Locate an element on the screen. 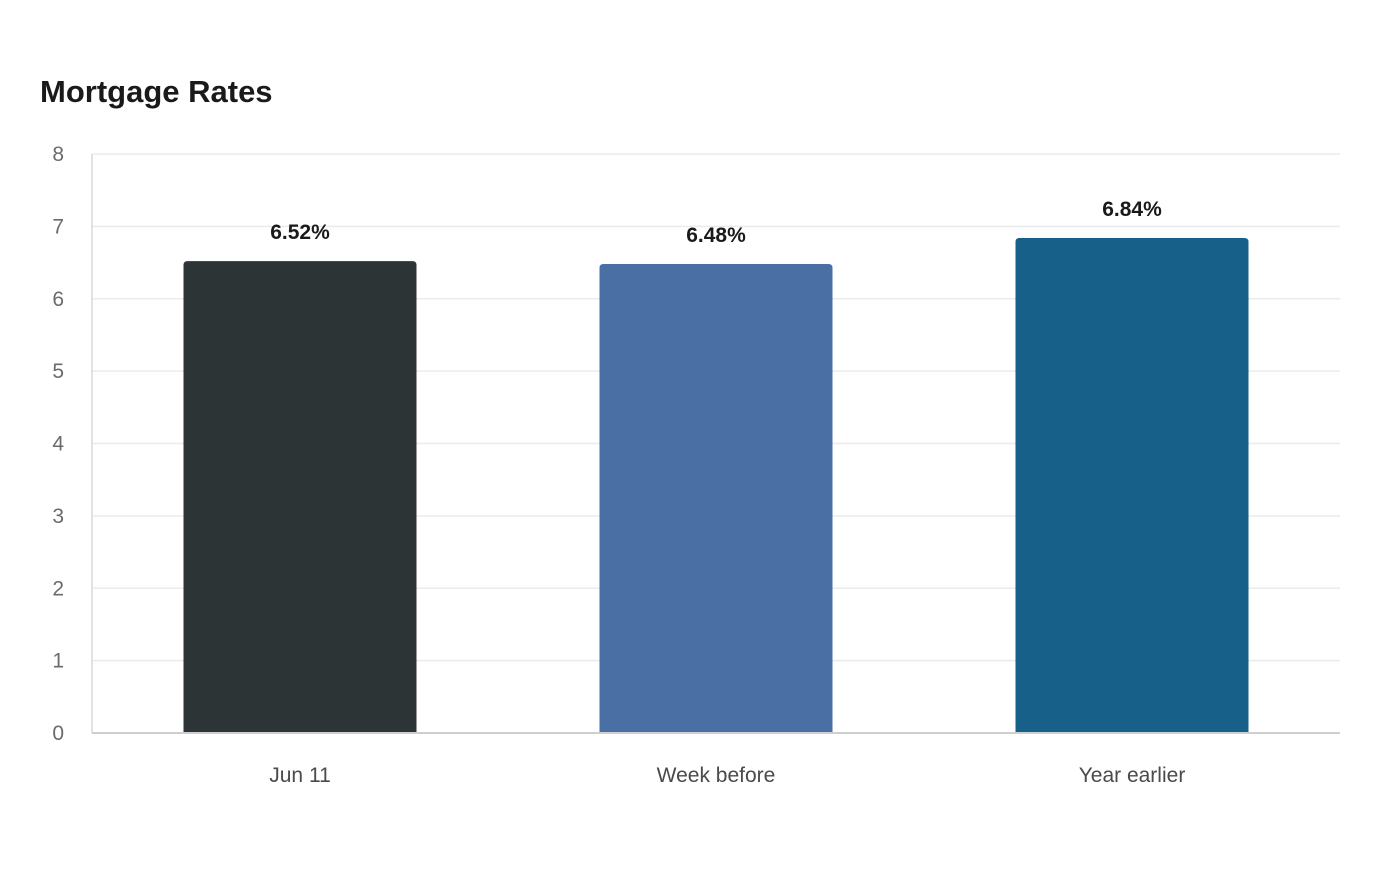 The width and height of the screenshot is (1400, 880). y-tick-label: 3 is located at coordinates (58, 516).